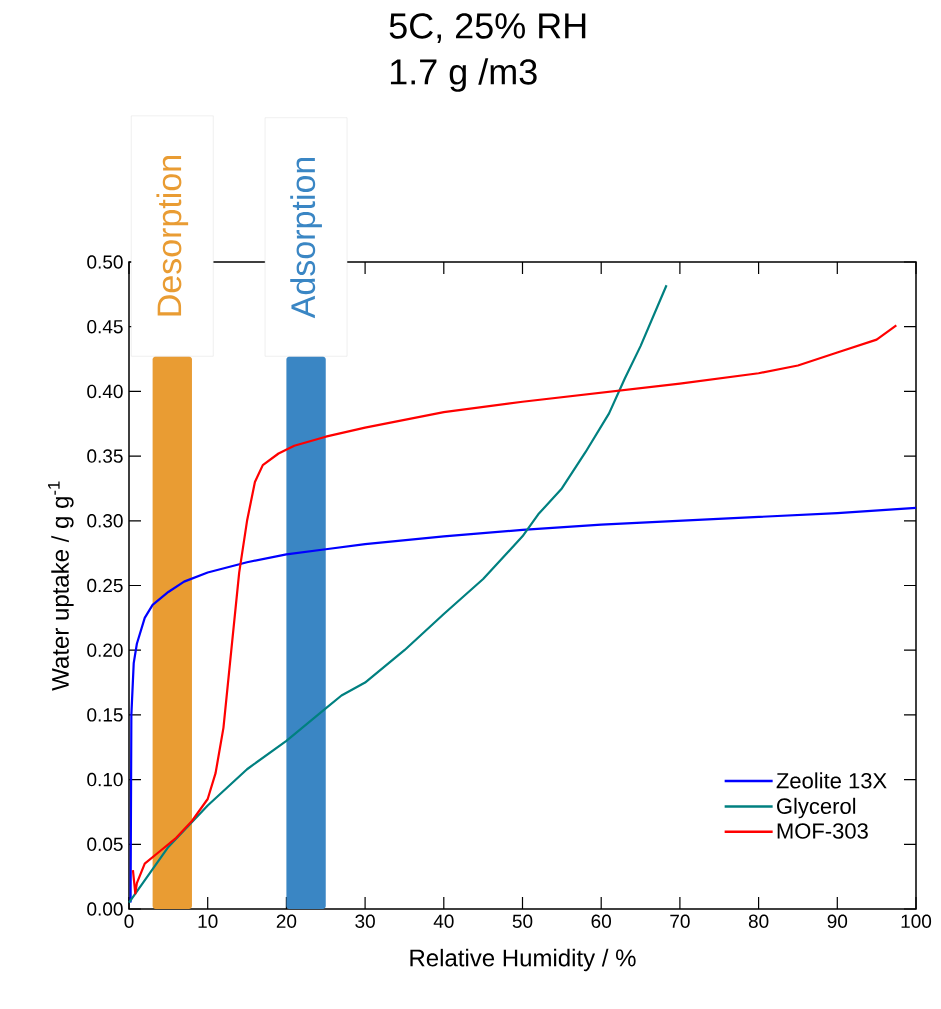 This screenshot has height=1009, width=941. What do you see at coordinates (129, 921) in the screenshot?
I see `x-tick-label: 0` at bounding box center [129, 921].